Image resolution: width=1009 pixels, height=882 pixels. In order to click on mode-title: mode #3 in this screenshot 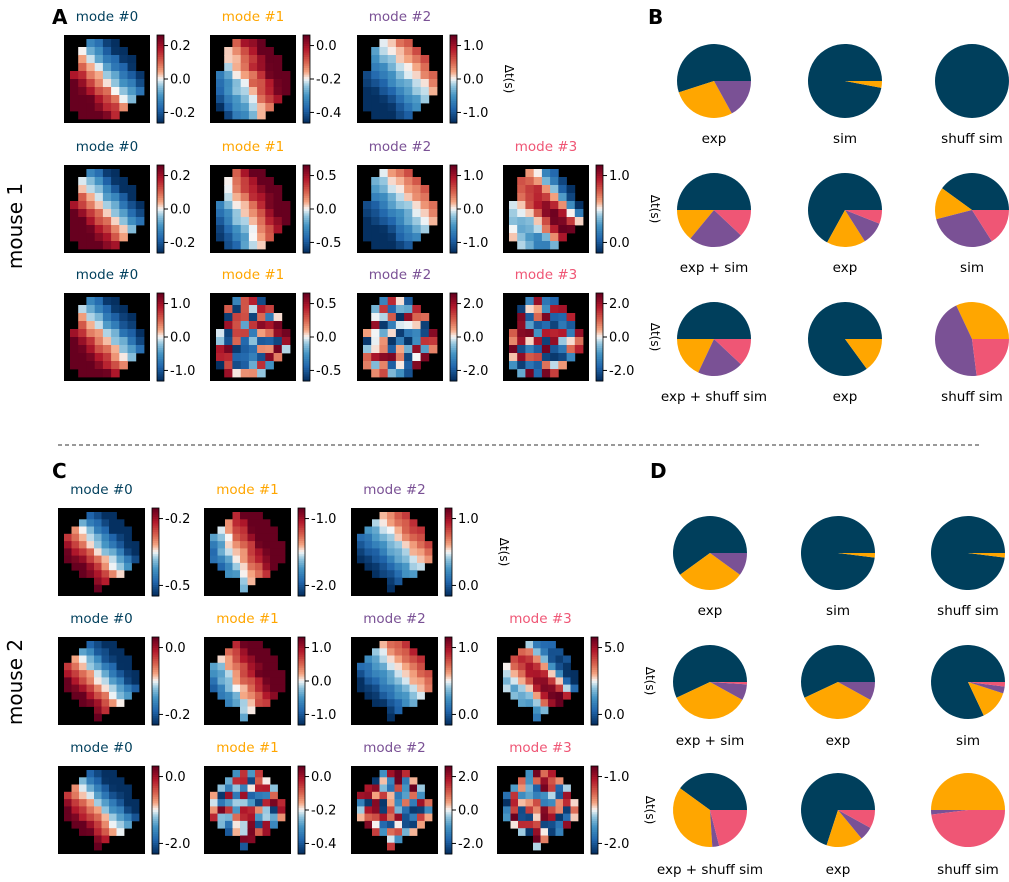, I will do `click(540, 619)`.